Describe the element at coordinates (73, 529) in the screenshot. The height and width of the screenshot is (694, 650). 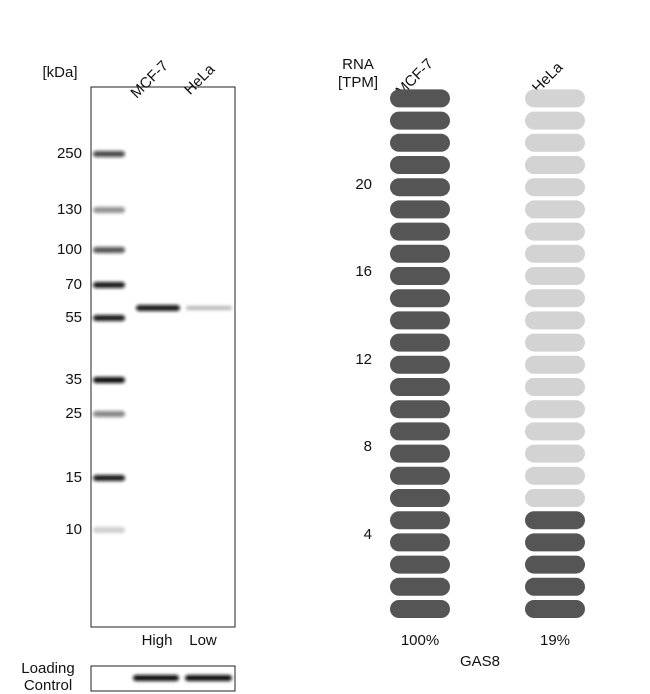
I see `marker-label: 10` at that location.